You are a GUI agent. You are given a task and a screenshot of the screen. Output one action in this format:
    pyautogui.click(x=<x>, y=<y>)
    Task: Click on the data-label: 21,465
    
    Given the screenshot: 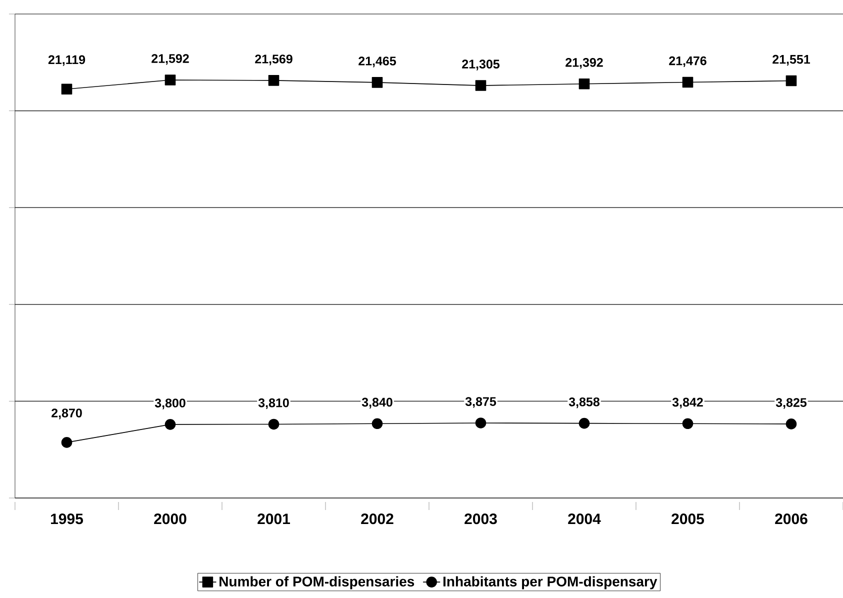 What is the action you would take?
    pyautogui.click(x=377, y=62)
    